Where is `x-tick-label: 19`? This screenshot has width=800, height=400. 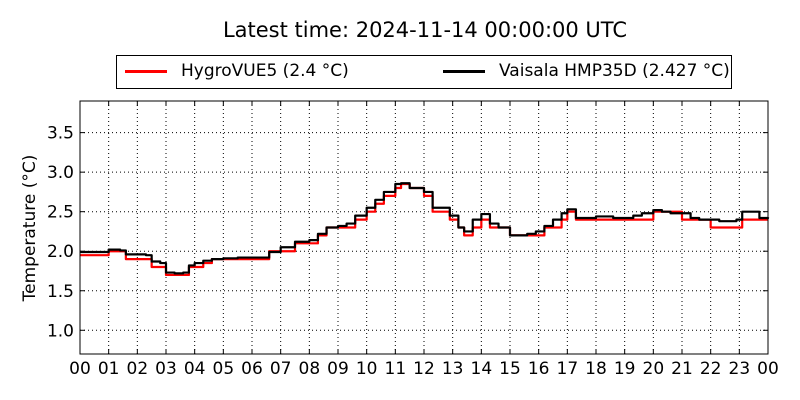
x-tick-label: 19 is located at coordinates (625, 369).